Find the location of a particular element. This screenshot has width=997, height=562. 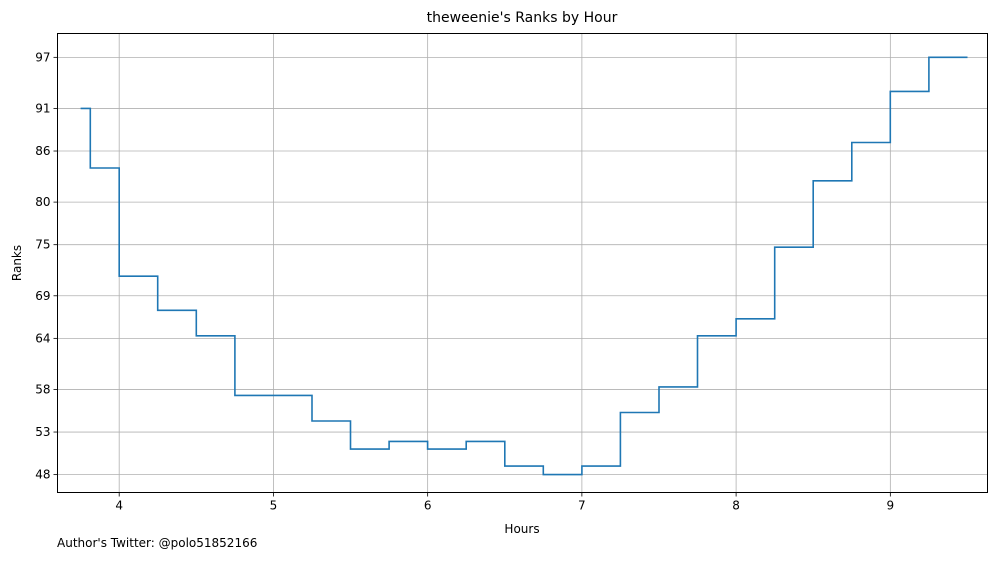

y-tick-label: 75 is located at coordinates (42, 245).